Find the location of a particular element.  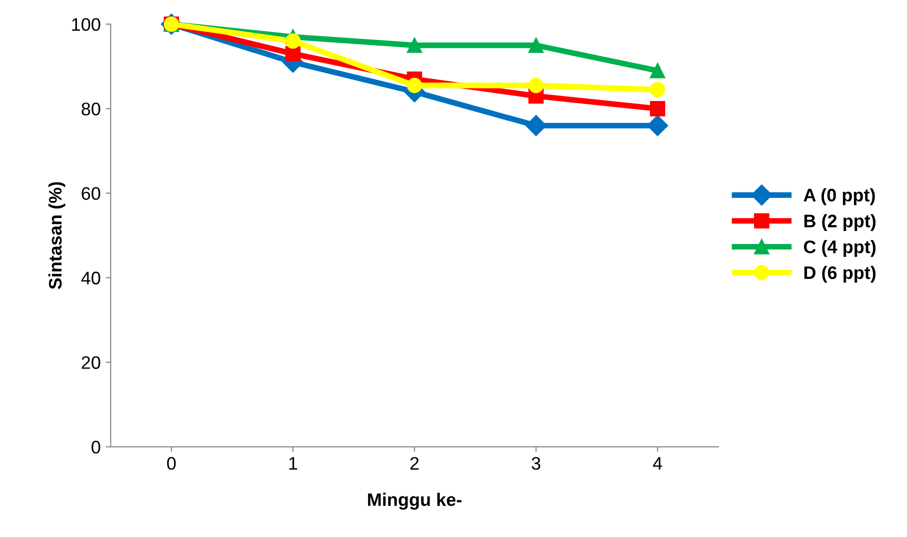

legend-label: D (6 ppt) is located at coordinates (840, 274).